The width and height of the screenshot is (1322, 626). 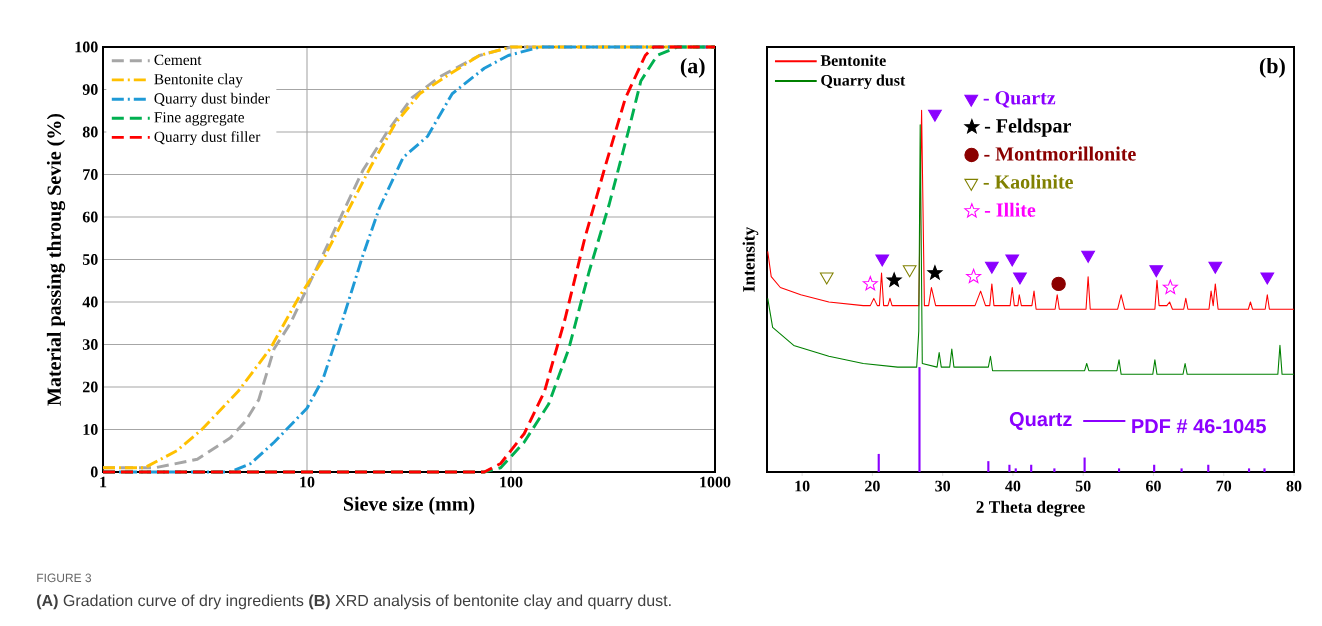 I want to click on text: (A) Gradation curve of dry ingredients (B) XRD analysis of bentonite clay and quarry dust., so click(x=354, y=602).